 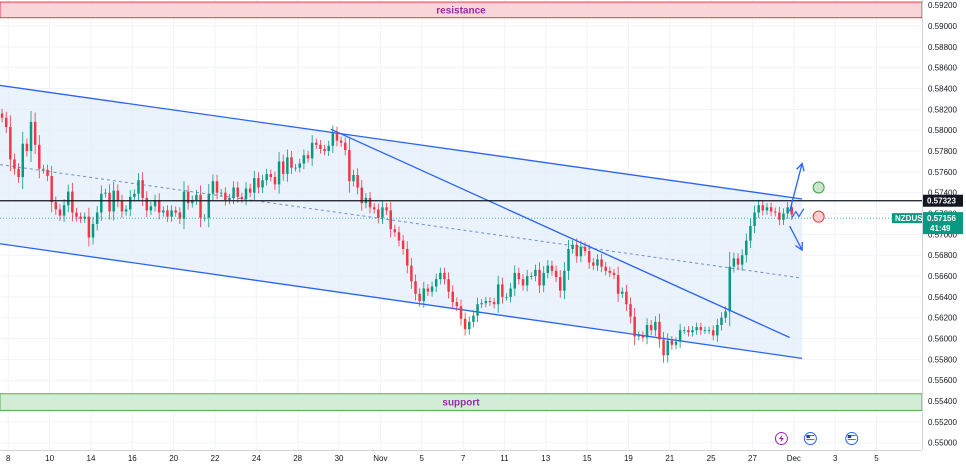 What do you see at coordinates (49, 458) in the screenshot?
I see `time-tick-label: 10` at bounding box center [49, 458].